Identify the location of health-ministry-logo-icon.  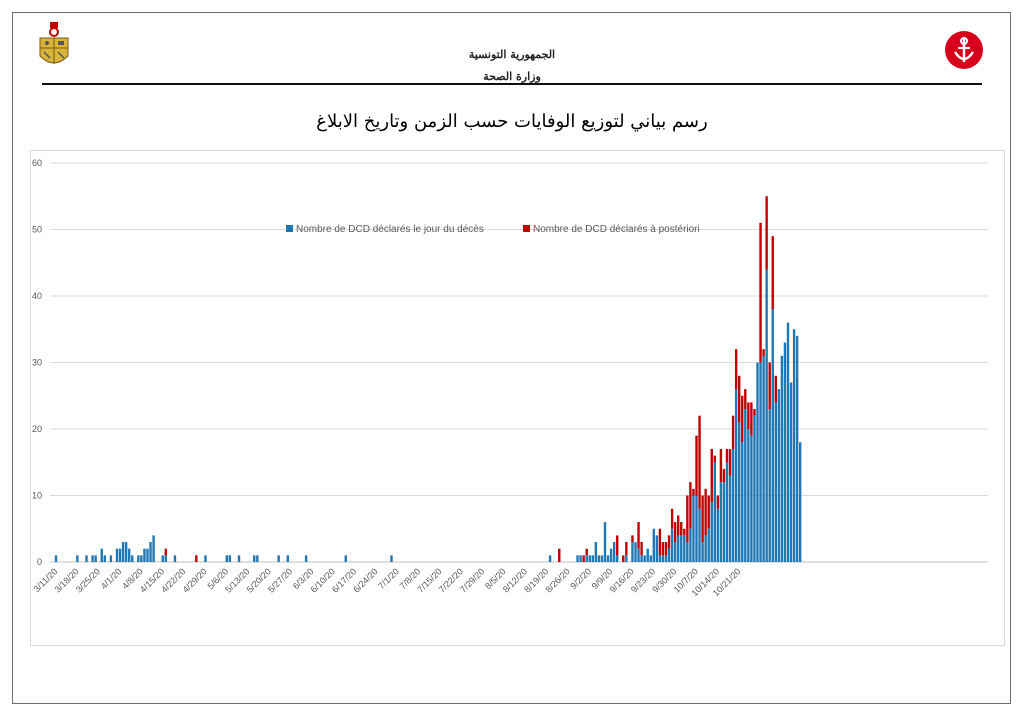
(964, 50).